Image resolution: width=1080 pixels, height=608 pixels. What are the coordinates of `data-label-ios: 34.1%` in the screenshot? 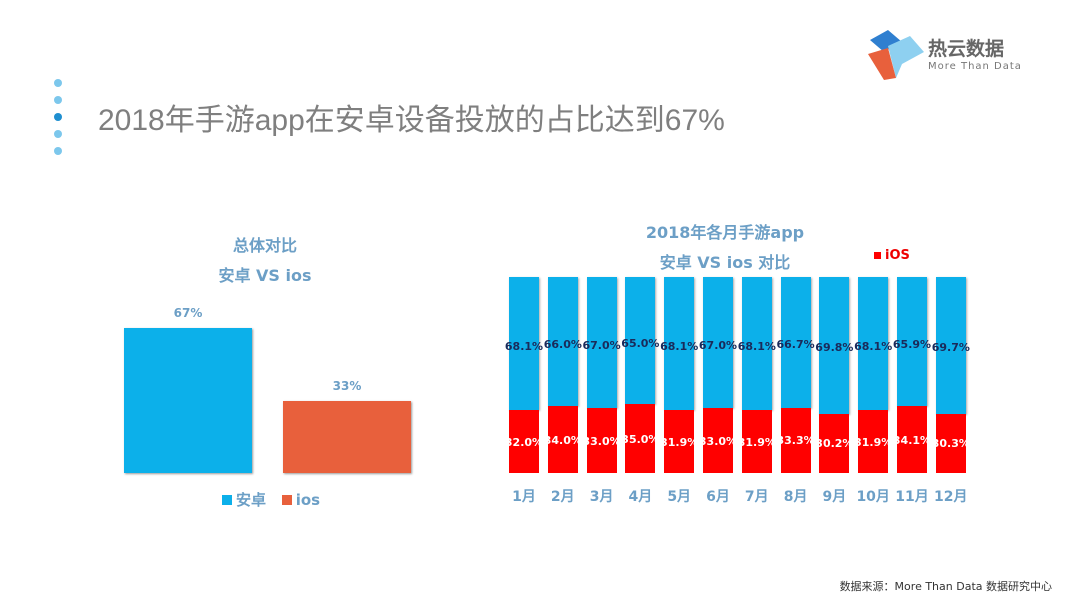 It's located at (912, 440).